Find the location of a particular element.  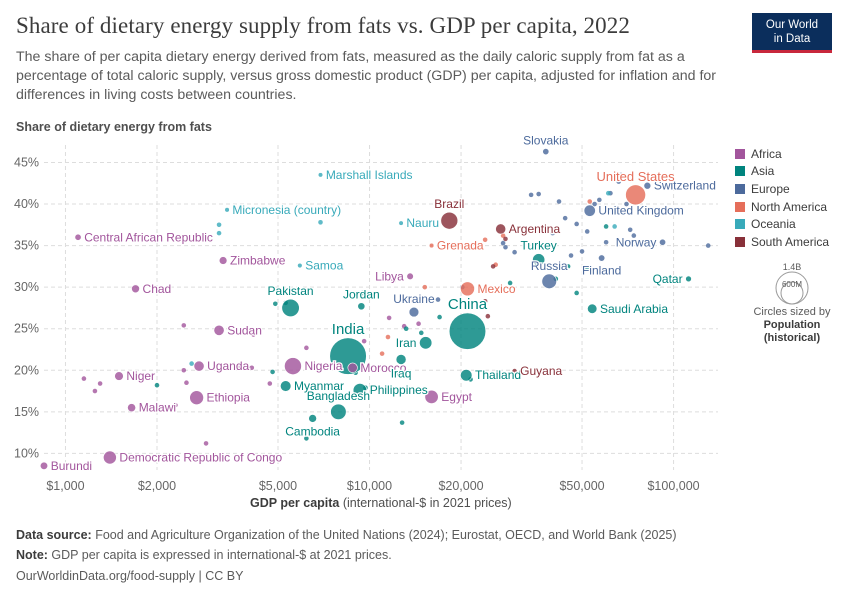

data-point-iraq is located at coordinates (401, 359).